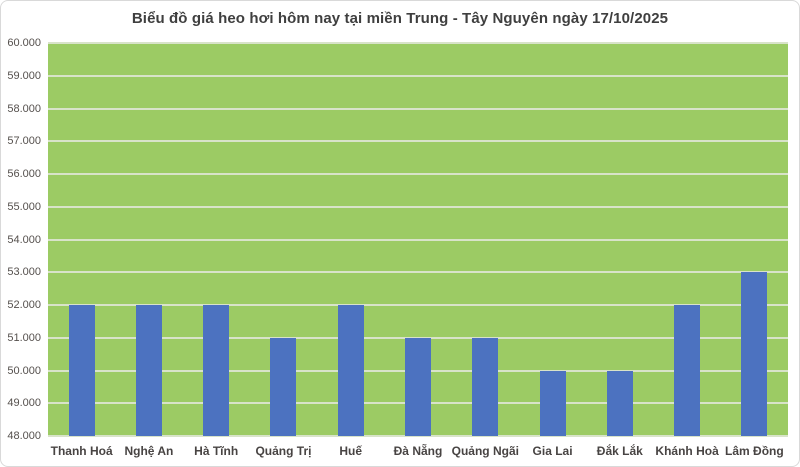 Image resolution: width=800 pixels, height=467 pixels. I want to click on bar-Huế, so click(350, 370).